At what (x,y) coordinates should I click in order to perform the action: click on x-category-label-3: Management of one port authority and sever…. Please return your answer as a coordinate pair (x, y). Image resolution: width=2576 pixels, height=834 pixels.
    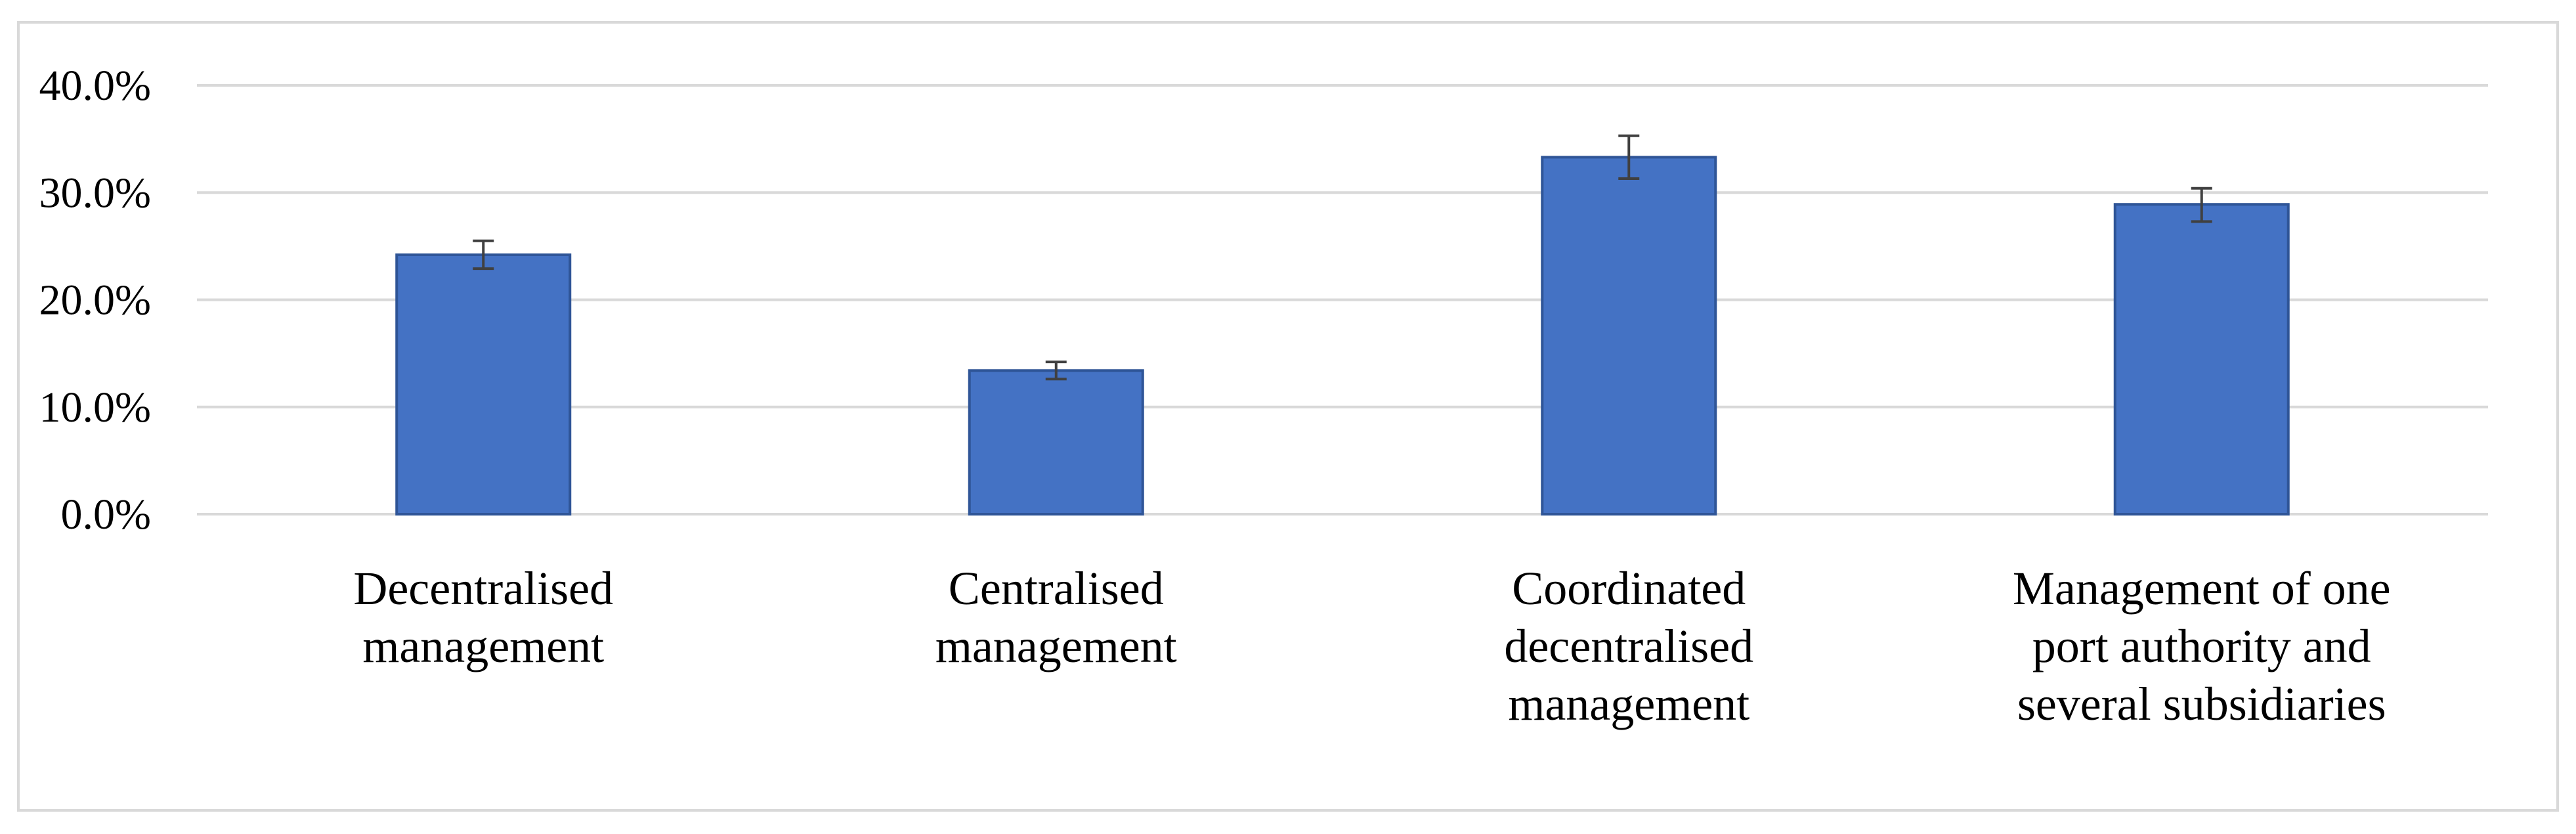
    Looking at the image, I should click on (2202, 646).